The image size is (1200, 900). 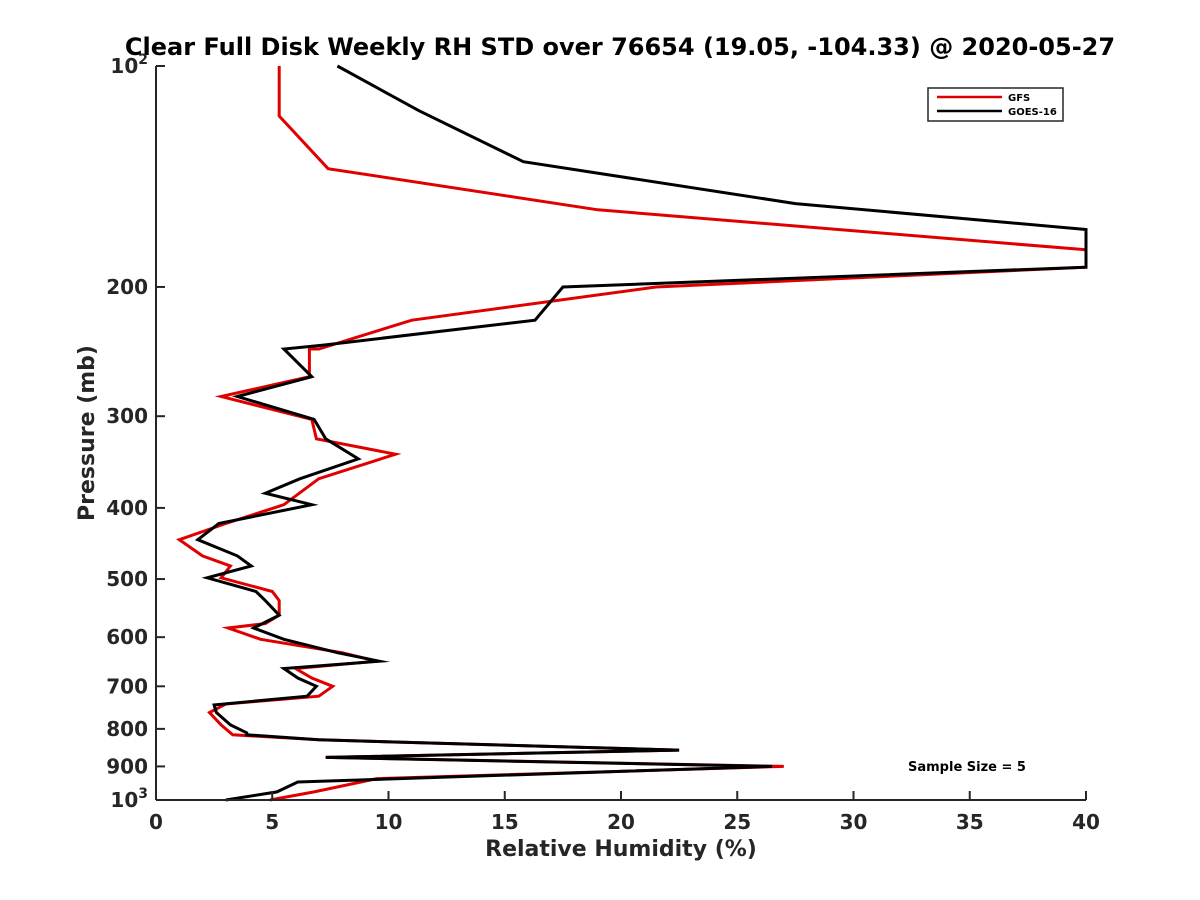 What do you see at coordinates (127, 637) in the screenshot?
I see `y-tick-label: 600` at bounding box center [127, 637].